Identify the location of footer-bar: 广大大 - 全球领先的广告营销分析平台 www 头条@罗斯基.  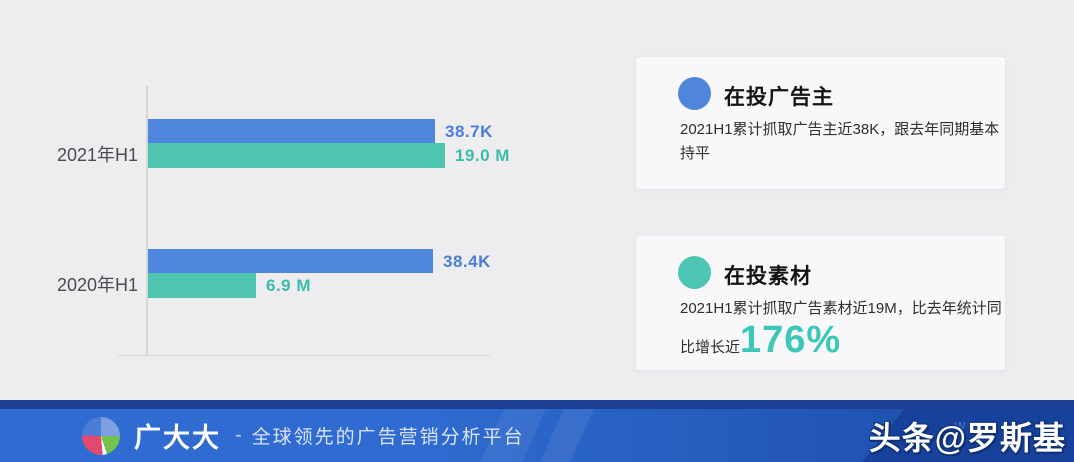
(537, 431).